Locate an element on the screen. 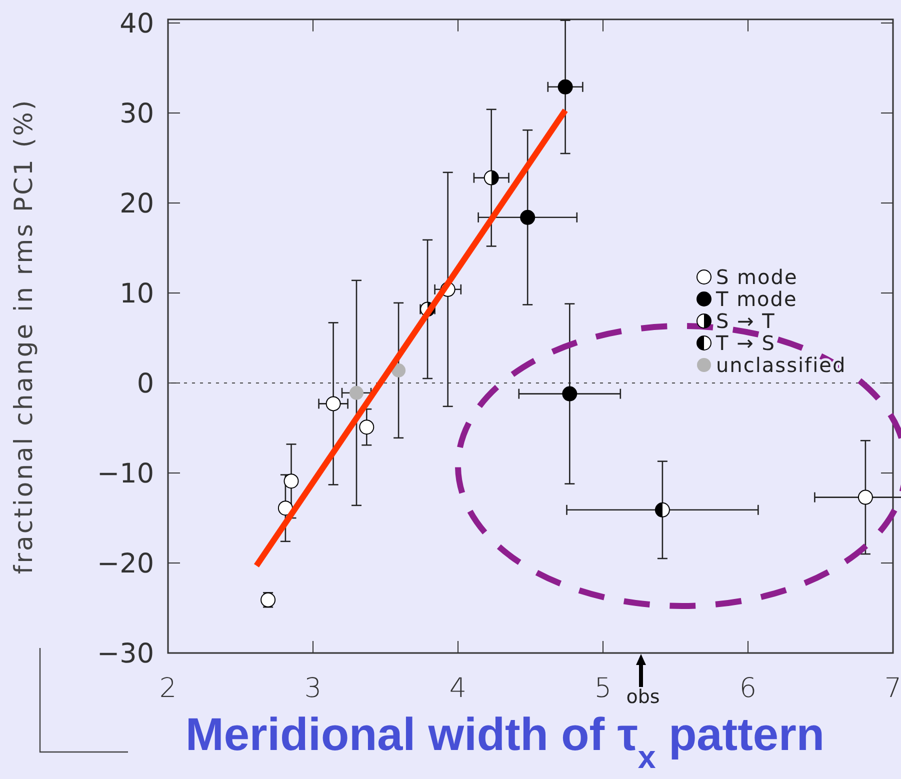 The width and height of the screenshot is (901, 779). legend-label: T → S is located at coordinates (745, 343).